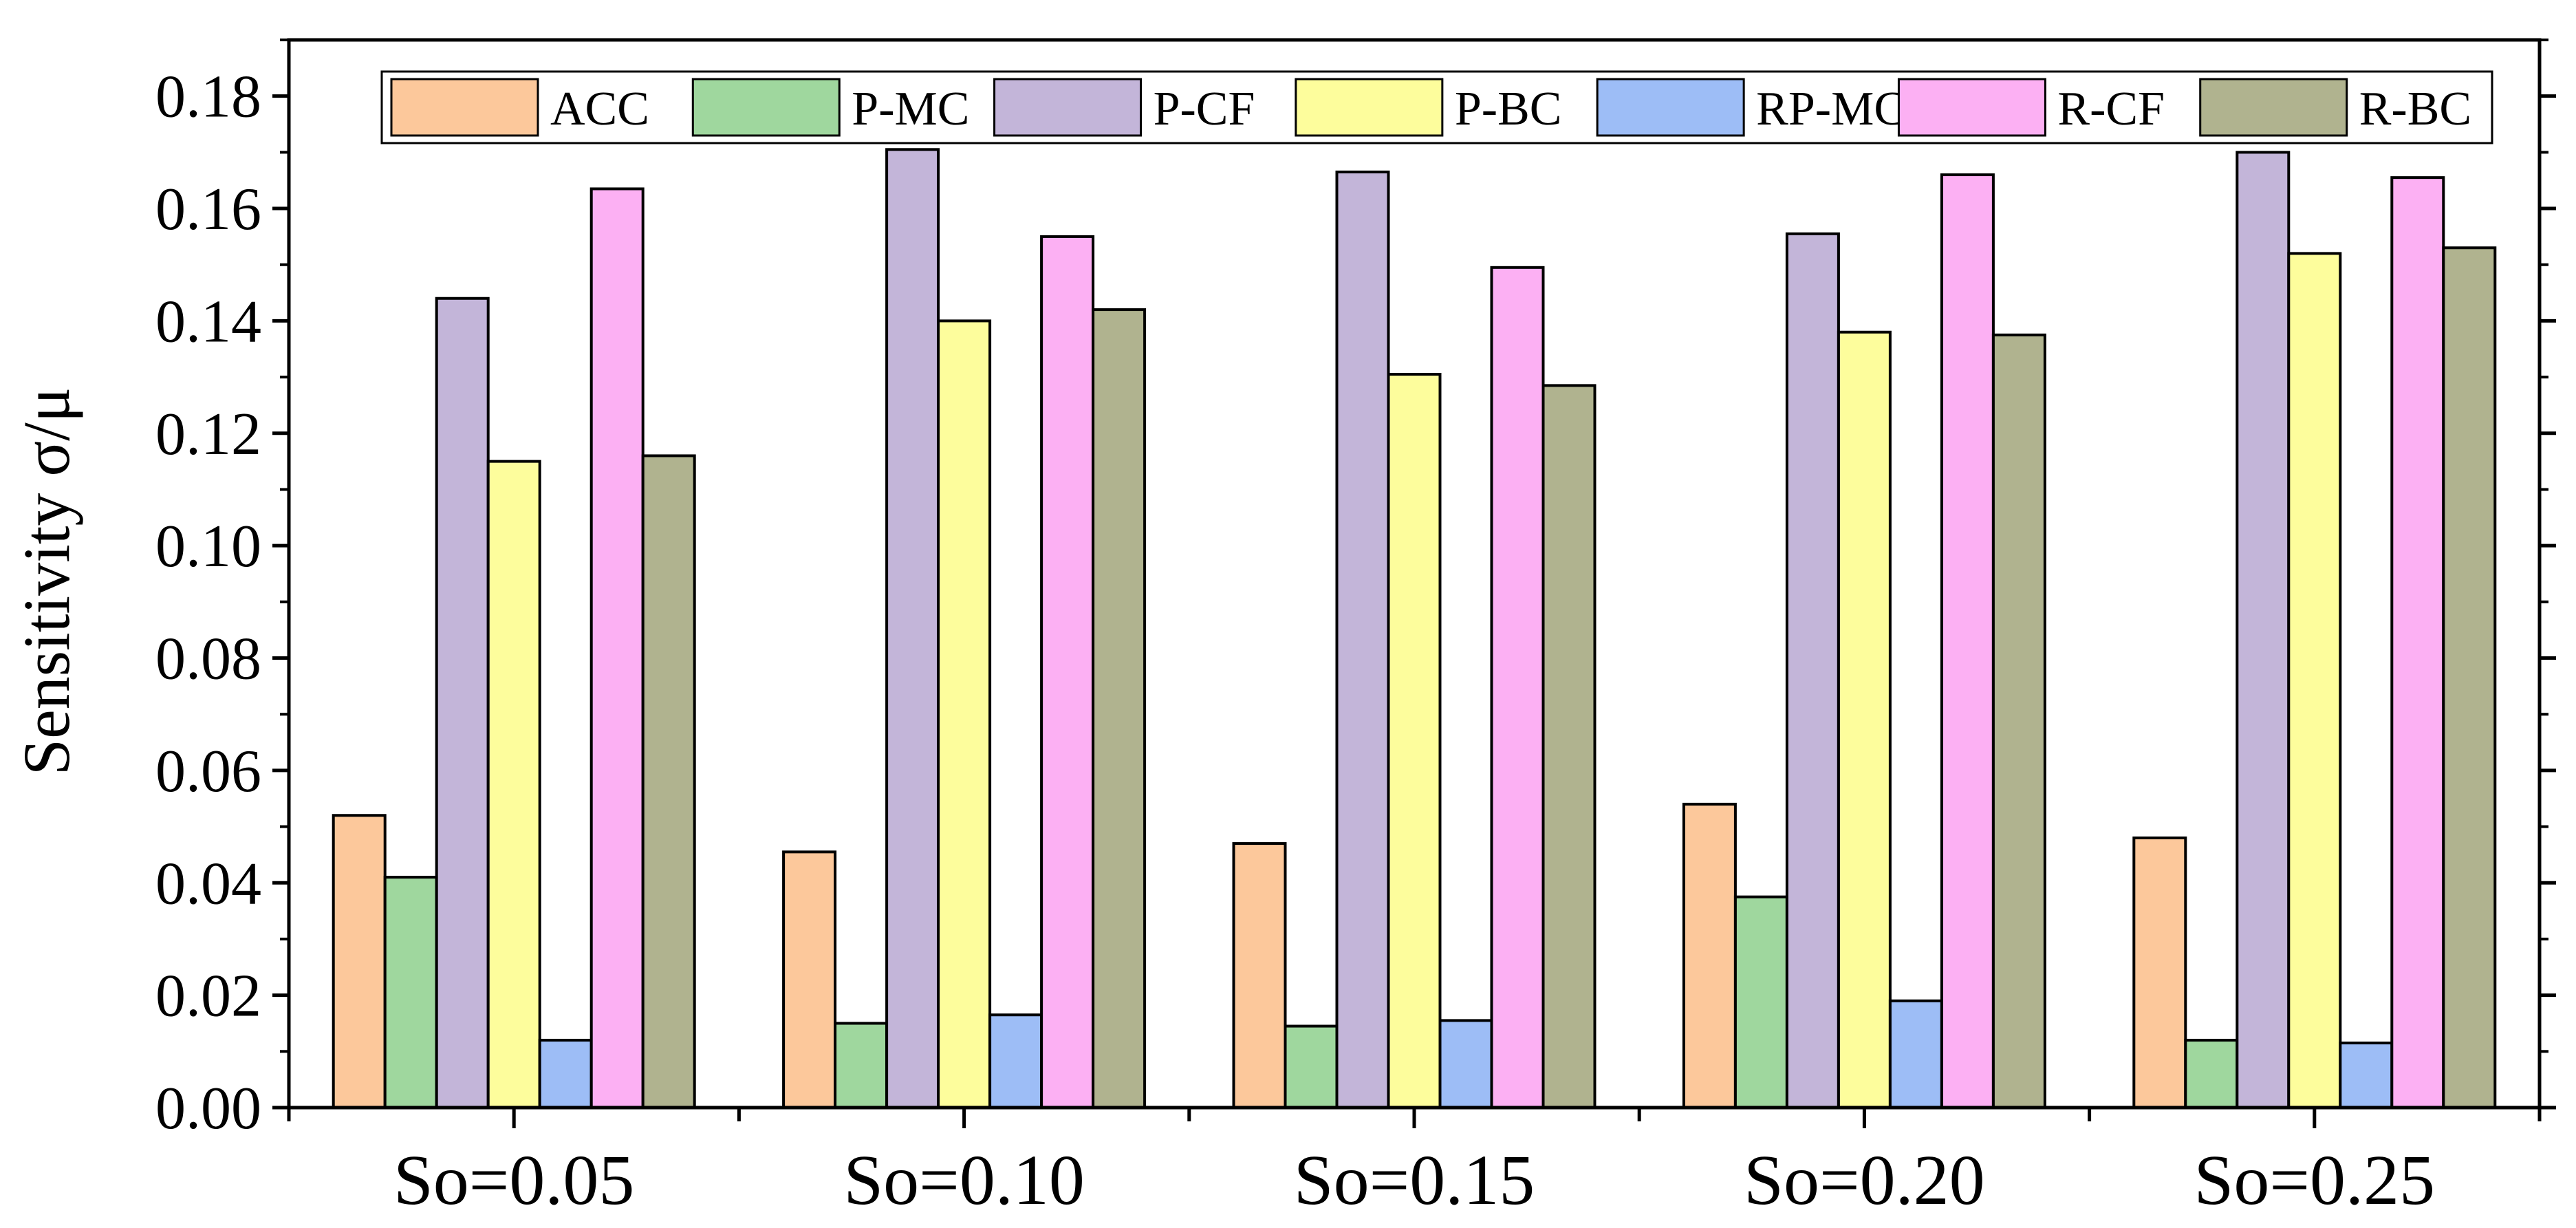 The height and width of the screenshot is (1228, 2576). Describe the element at coordinates (208, 772) in the screenshot. I see `y-tick-label: 0.06` at that location.